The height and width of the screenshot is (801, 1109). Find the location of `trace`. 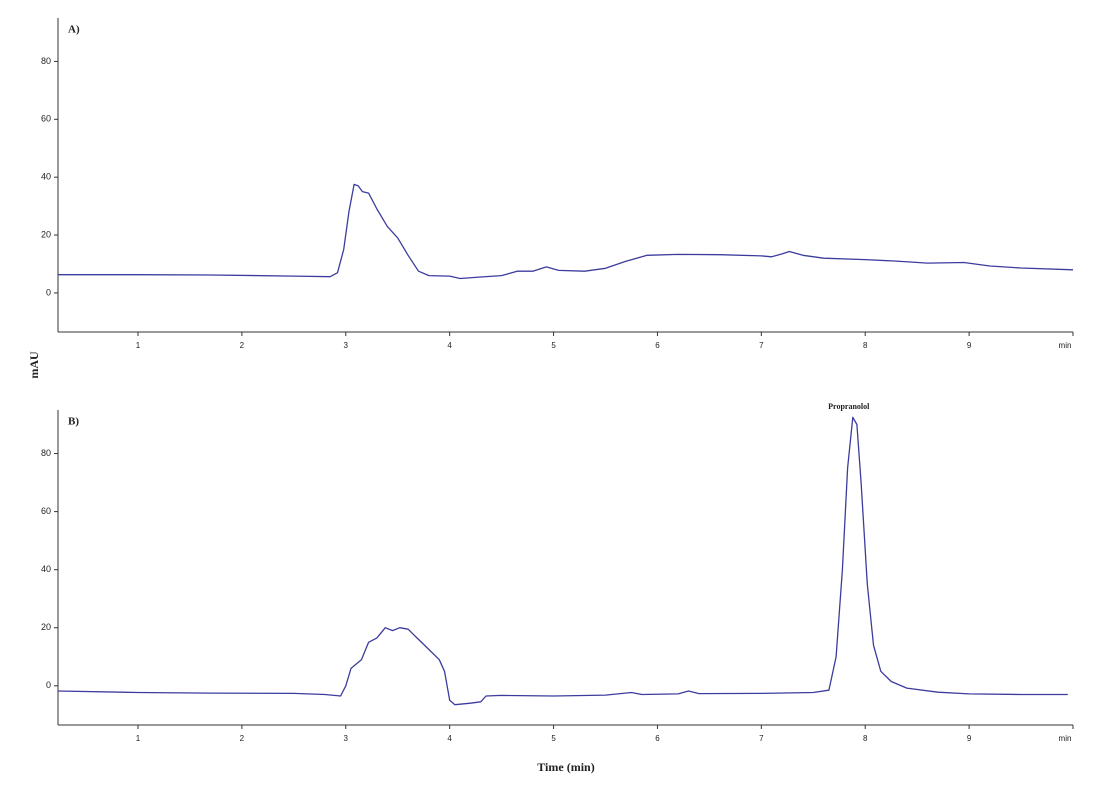

trace is located at coordinates (566, 231).